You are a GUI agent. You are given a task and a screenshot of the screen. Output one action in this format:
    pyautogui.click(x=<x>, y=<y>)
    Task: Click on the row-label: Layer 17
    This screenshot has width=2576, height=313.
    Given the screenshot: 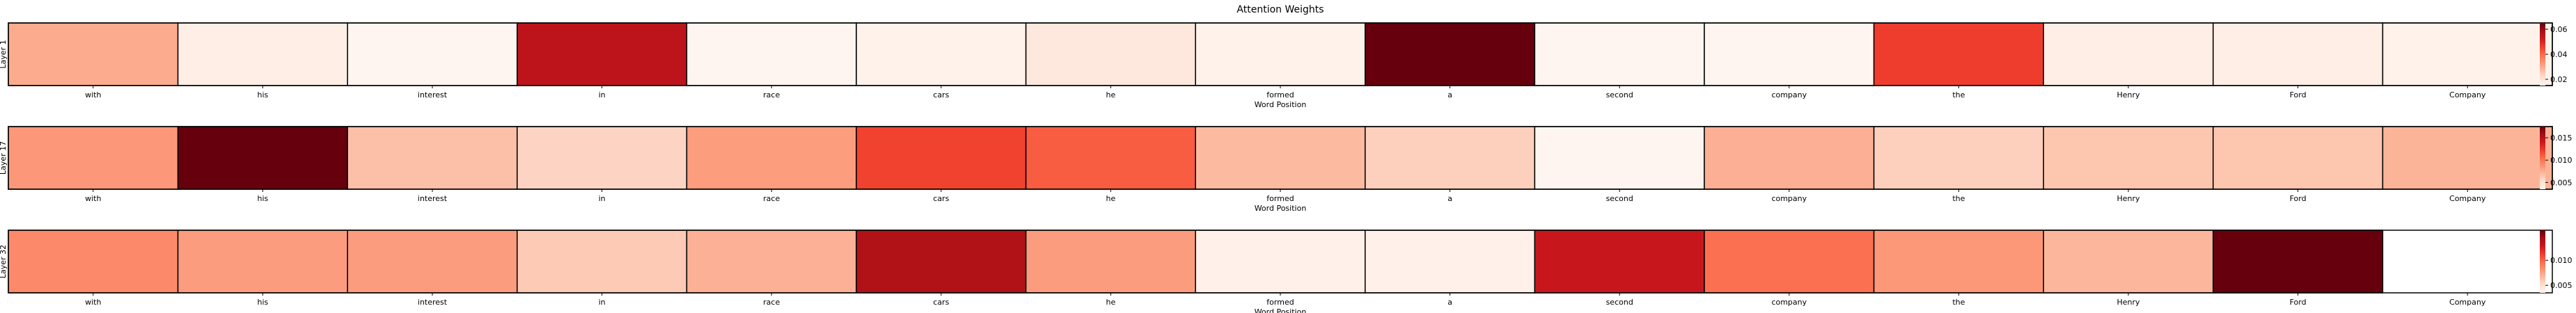 What is the action you would take?
    pyautogui.click(x=4, y=158)
    